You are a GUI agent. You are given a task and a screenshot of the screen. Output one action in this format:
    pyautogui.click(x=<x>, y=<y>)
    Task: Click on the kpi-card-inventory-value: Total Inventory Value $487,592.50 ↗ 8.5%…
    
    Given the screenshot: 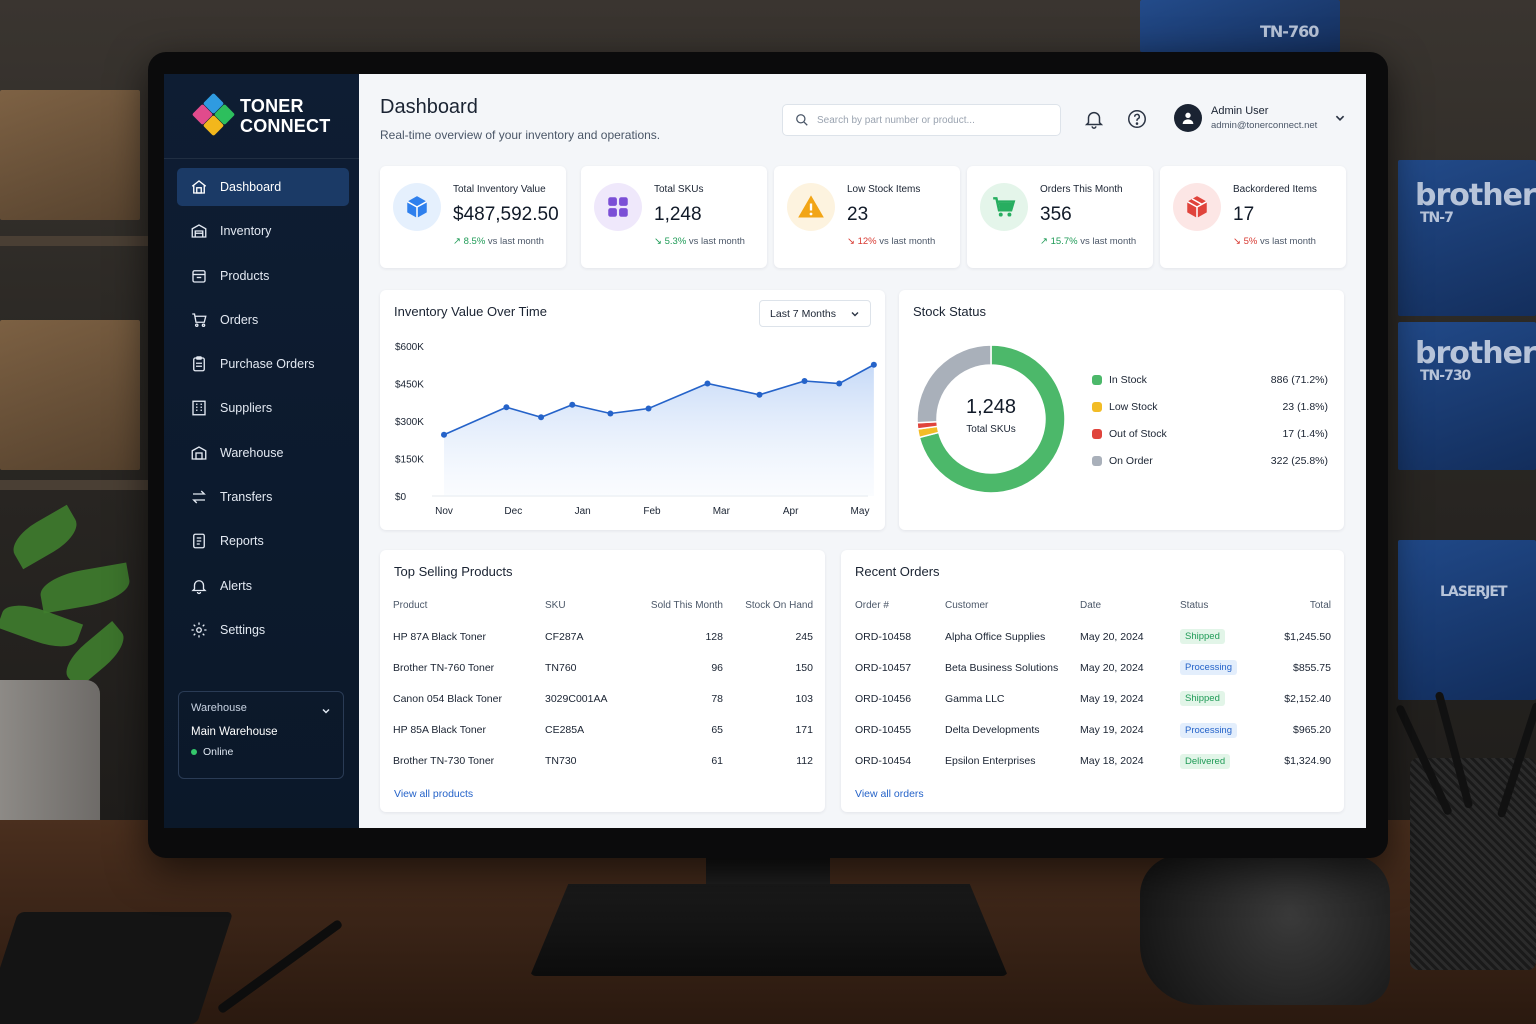 What is the action you would take?
    pyautogui.click(x=473, y=217)
    